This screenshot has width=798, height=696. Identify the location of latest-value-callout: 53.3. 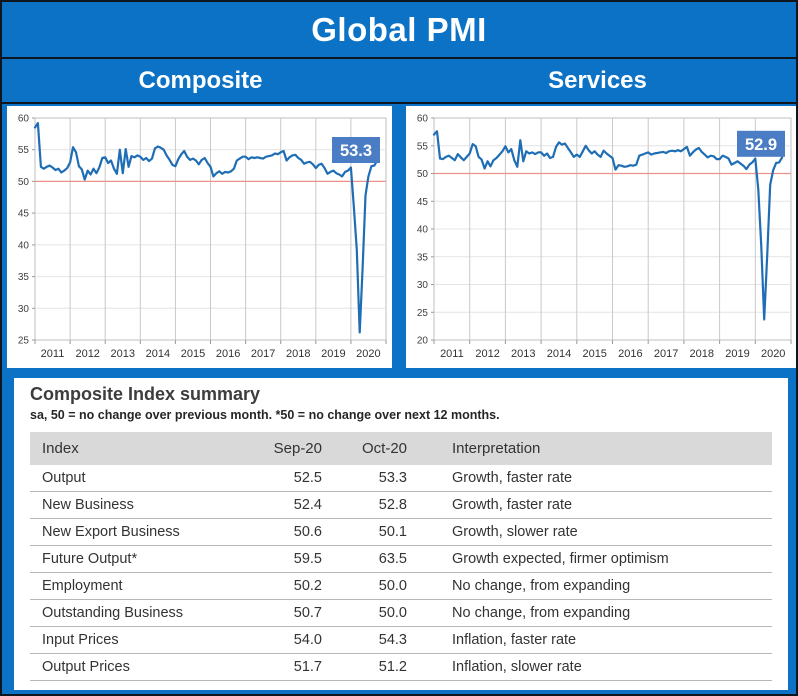
(356, 150).